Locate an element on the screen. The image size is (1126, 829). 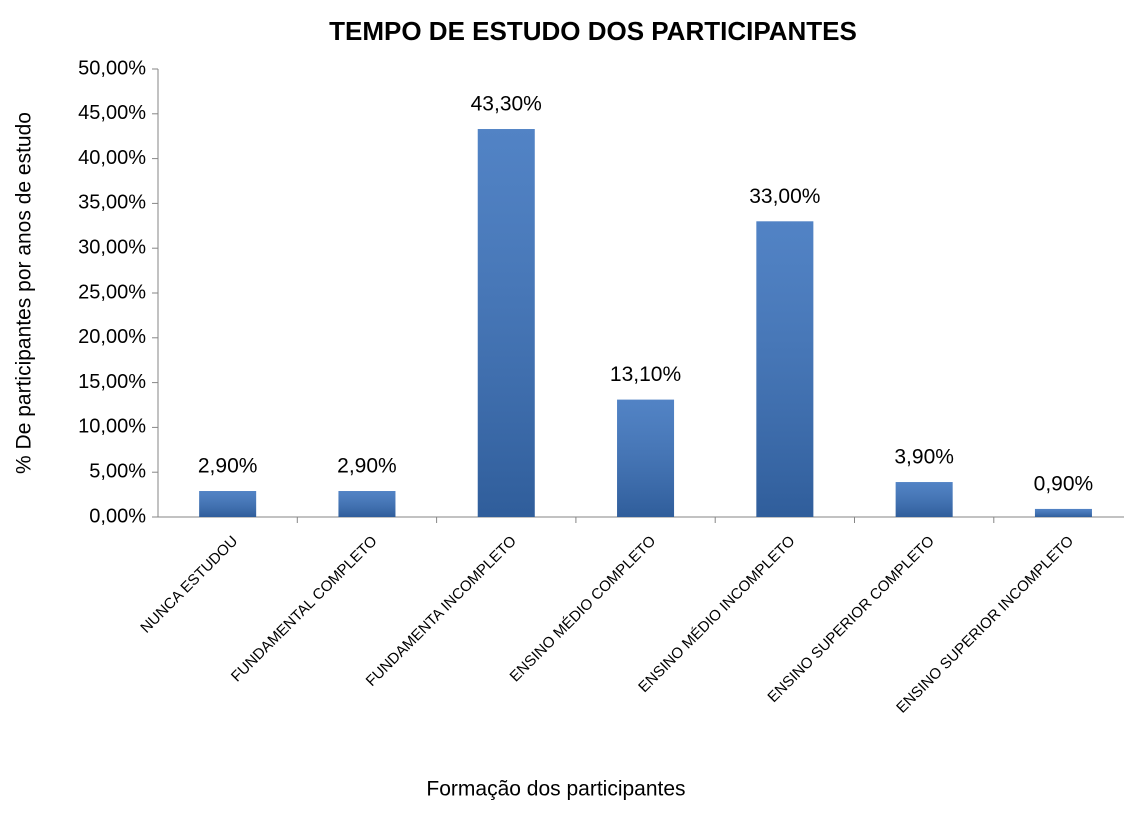
y-tick-label: 45,00% is located at coordinates (112, 113).